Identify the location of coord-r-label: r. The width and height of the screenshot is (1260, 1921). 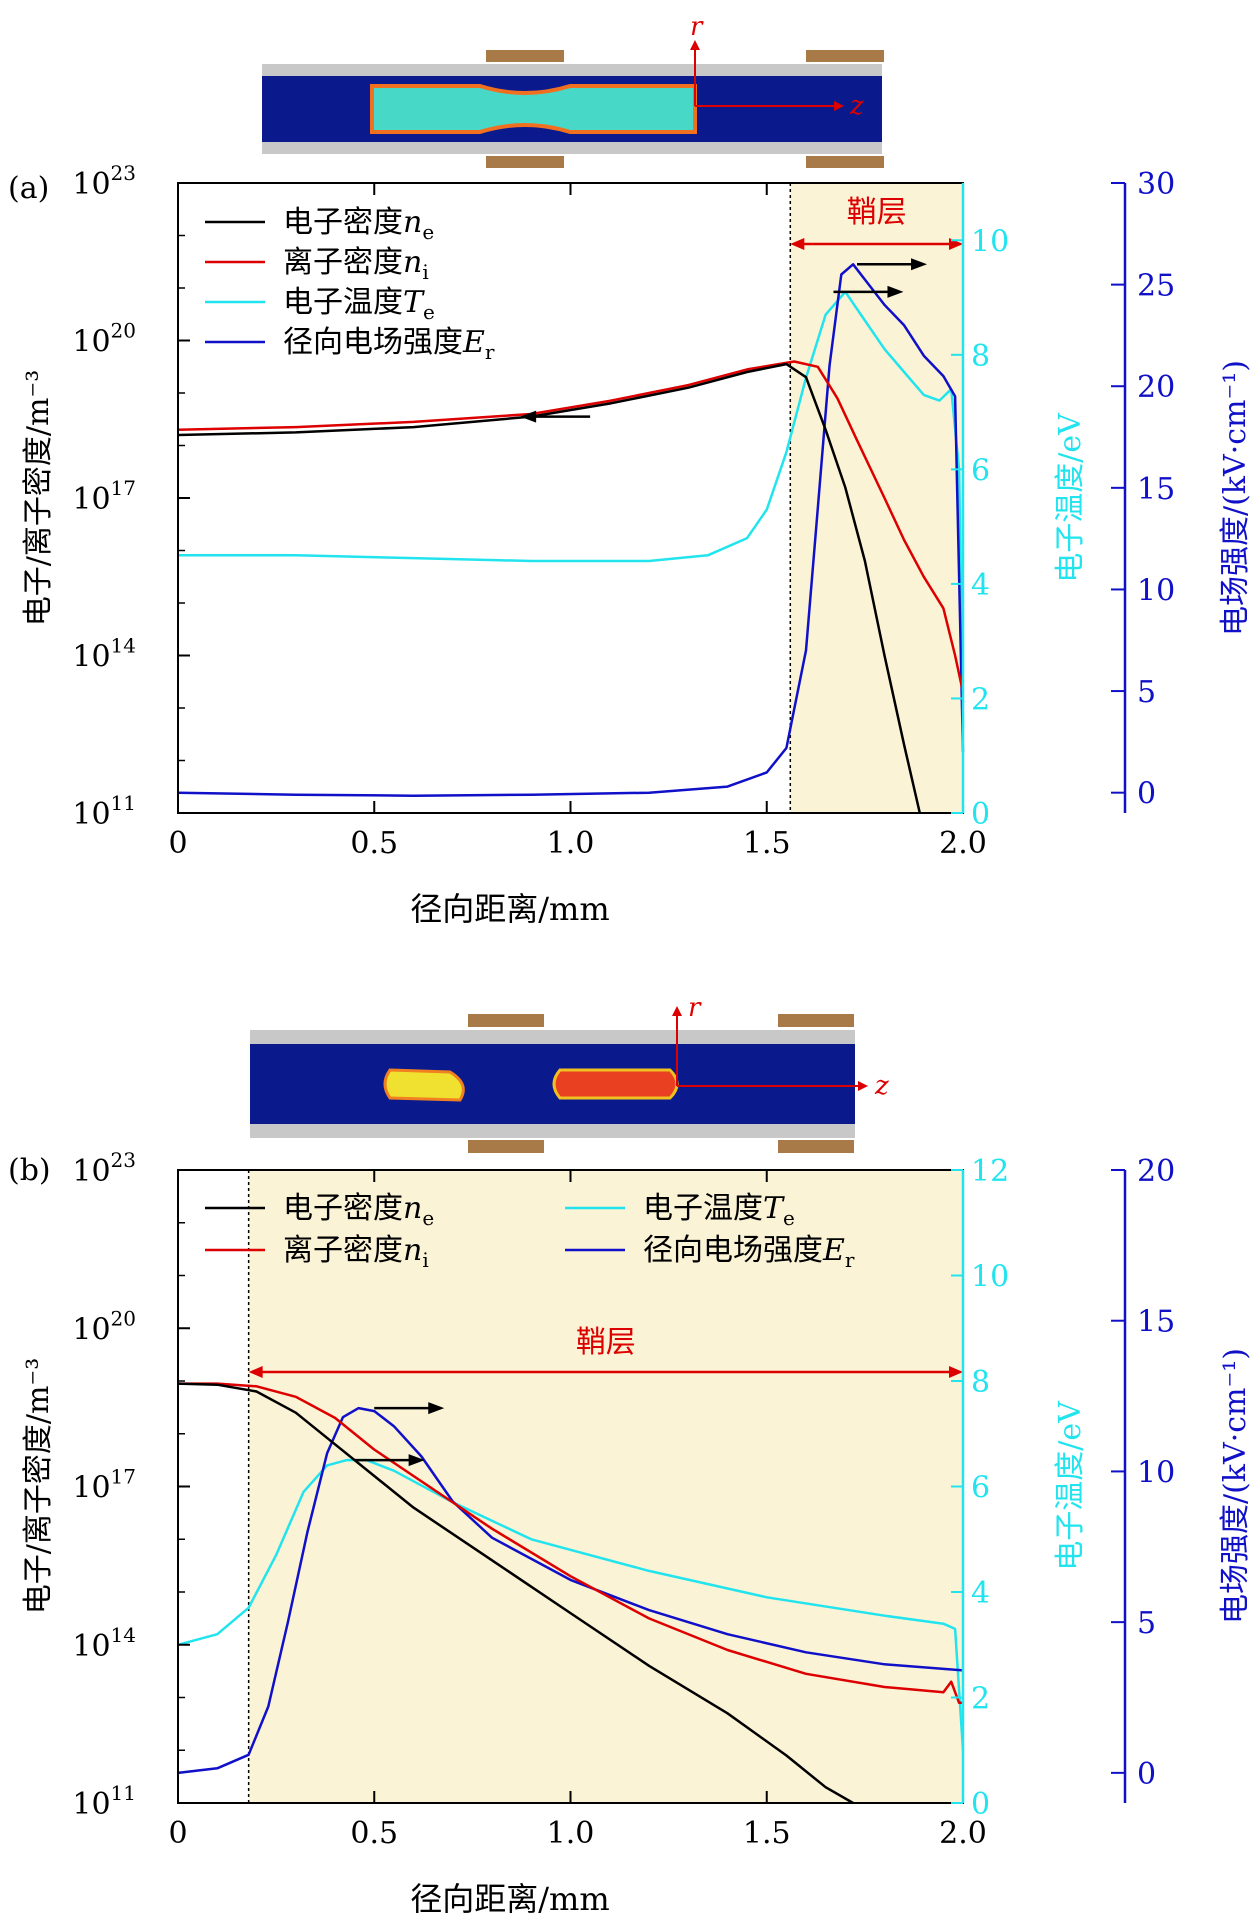
(695, 1008).